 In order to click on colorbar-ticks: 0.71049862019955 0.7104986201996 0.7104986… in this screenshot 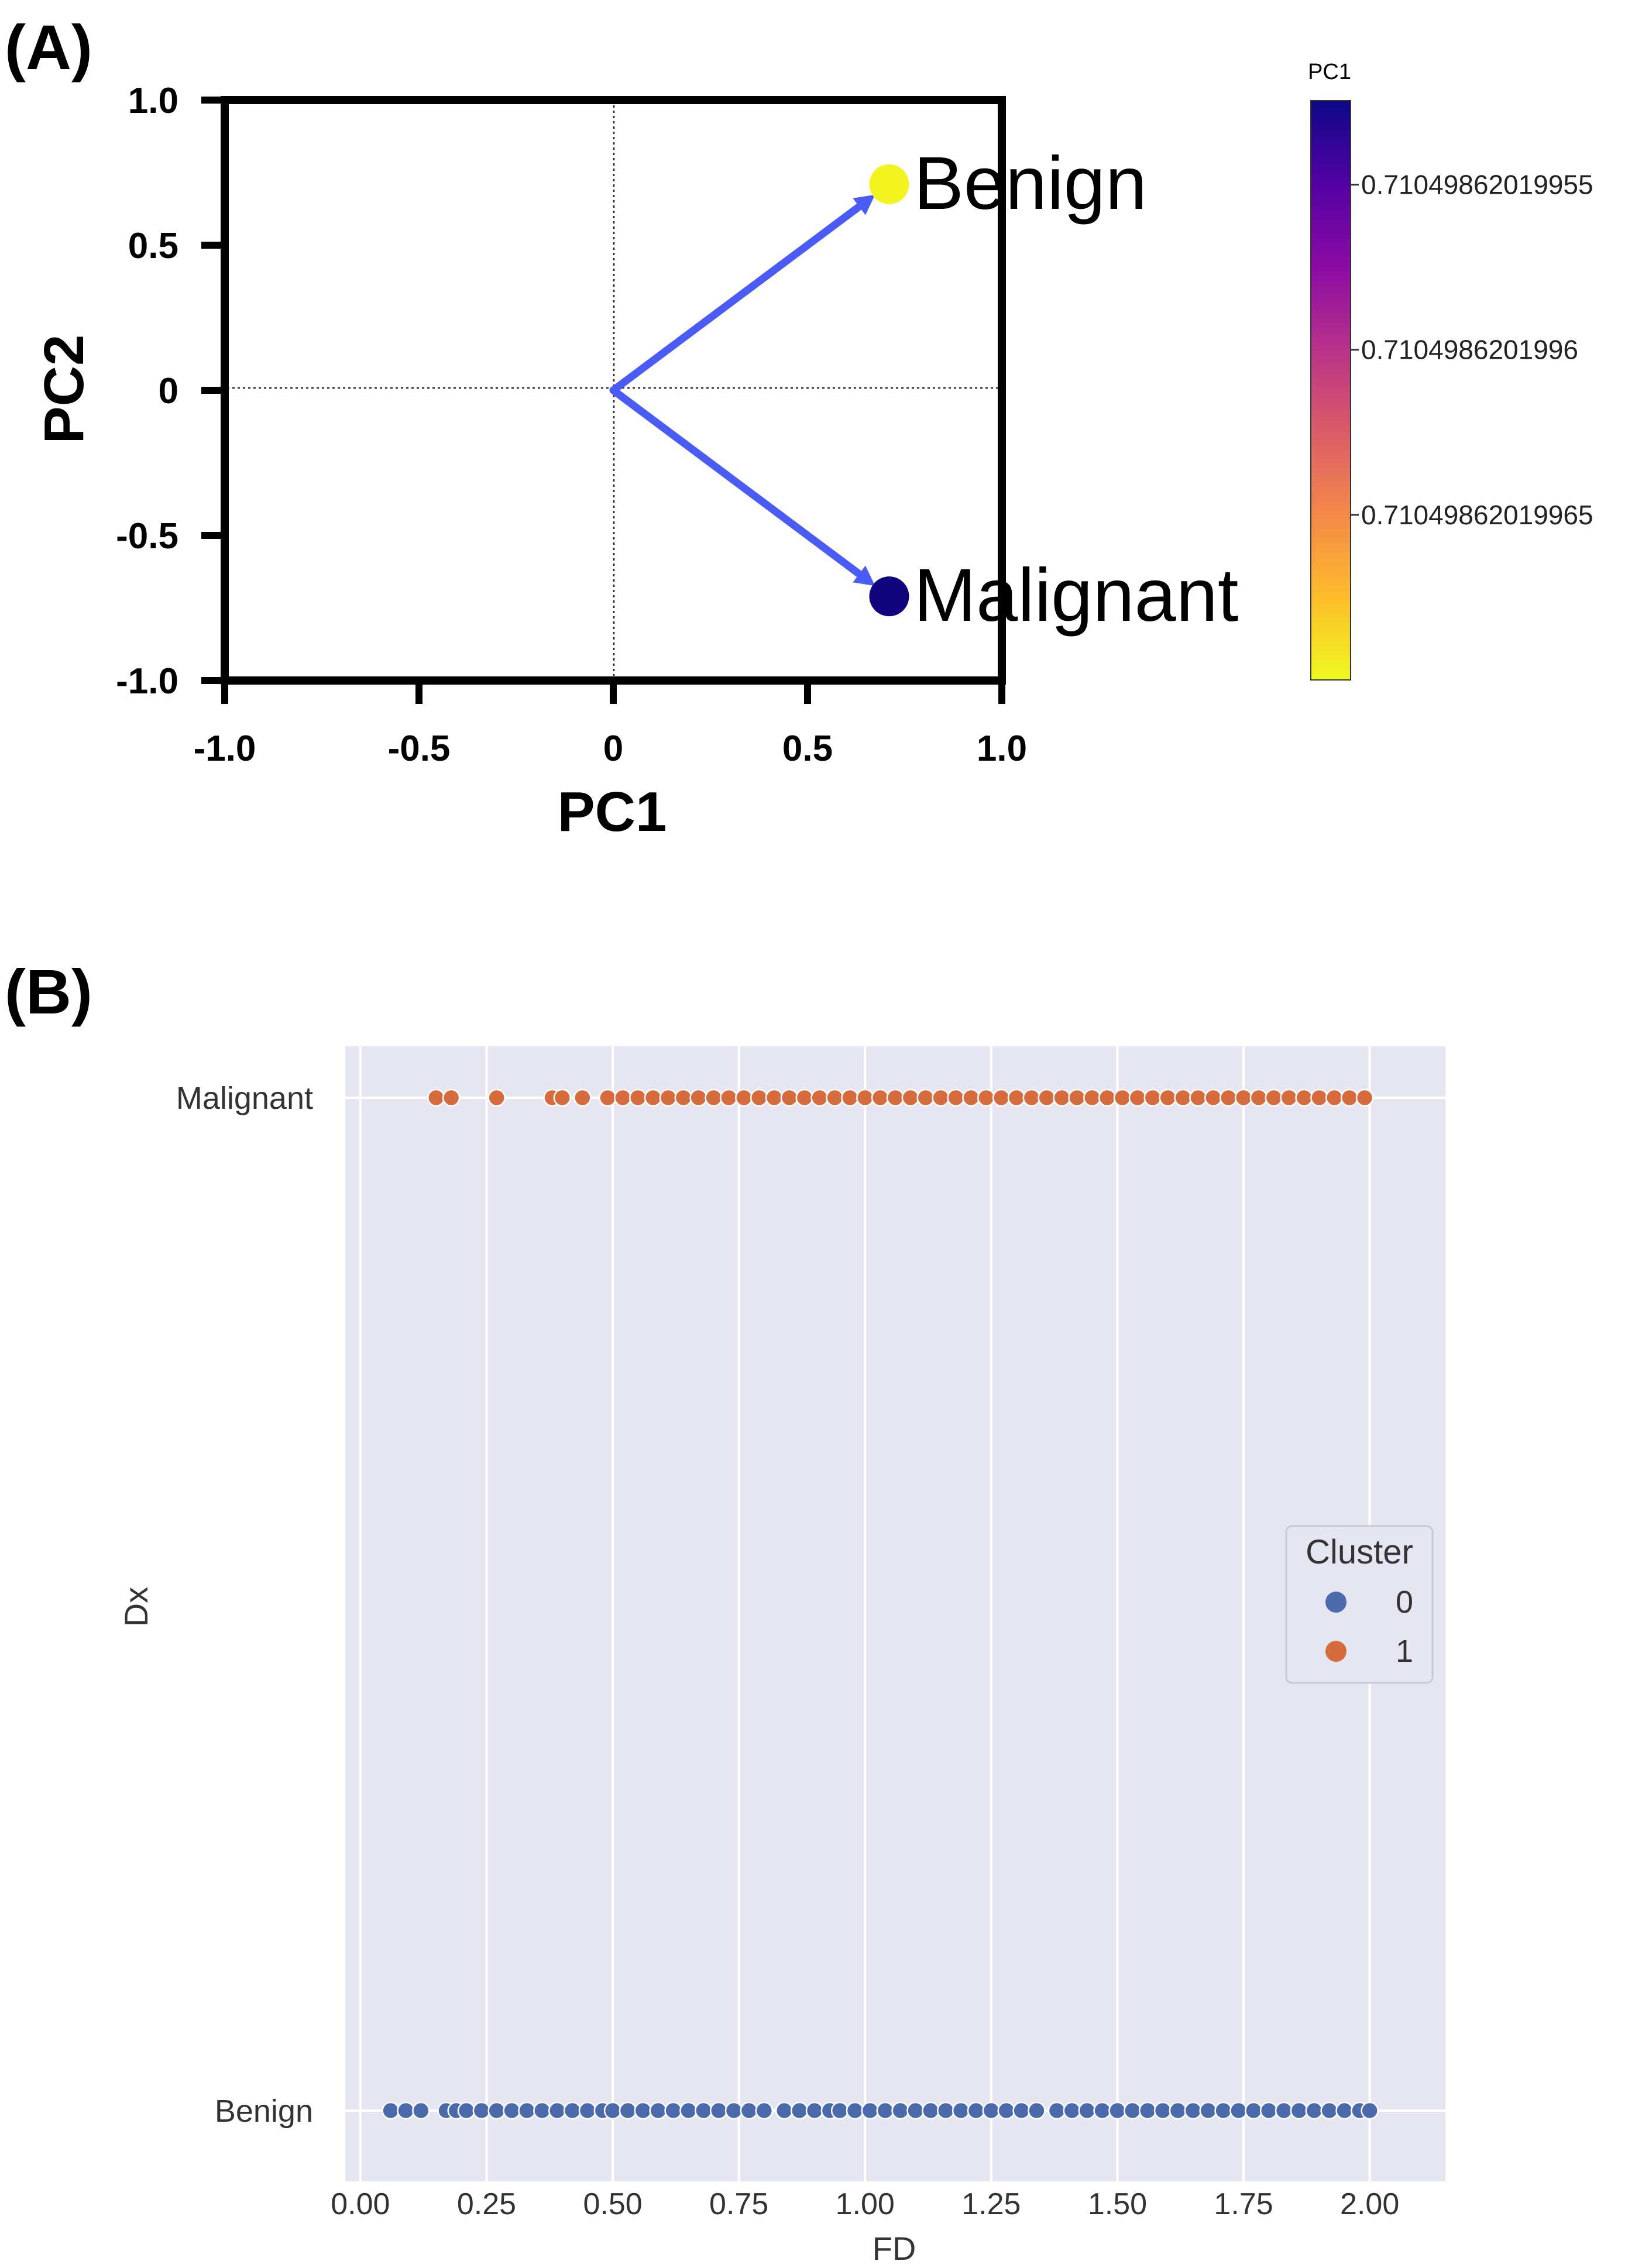, I will do `click(1472, 350)`.